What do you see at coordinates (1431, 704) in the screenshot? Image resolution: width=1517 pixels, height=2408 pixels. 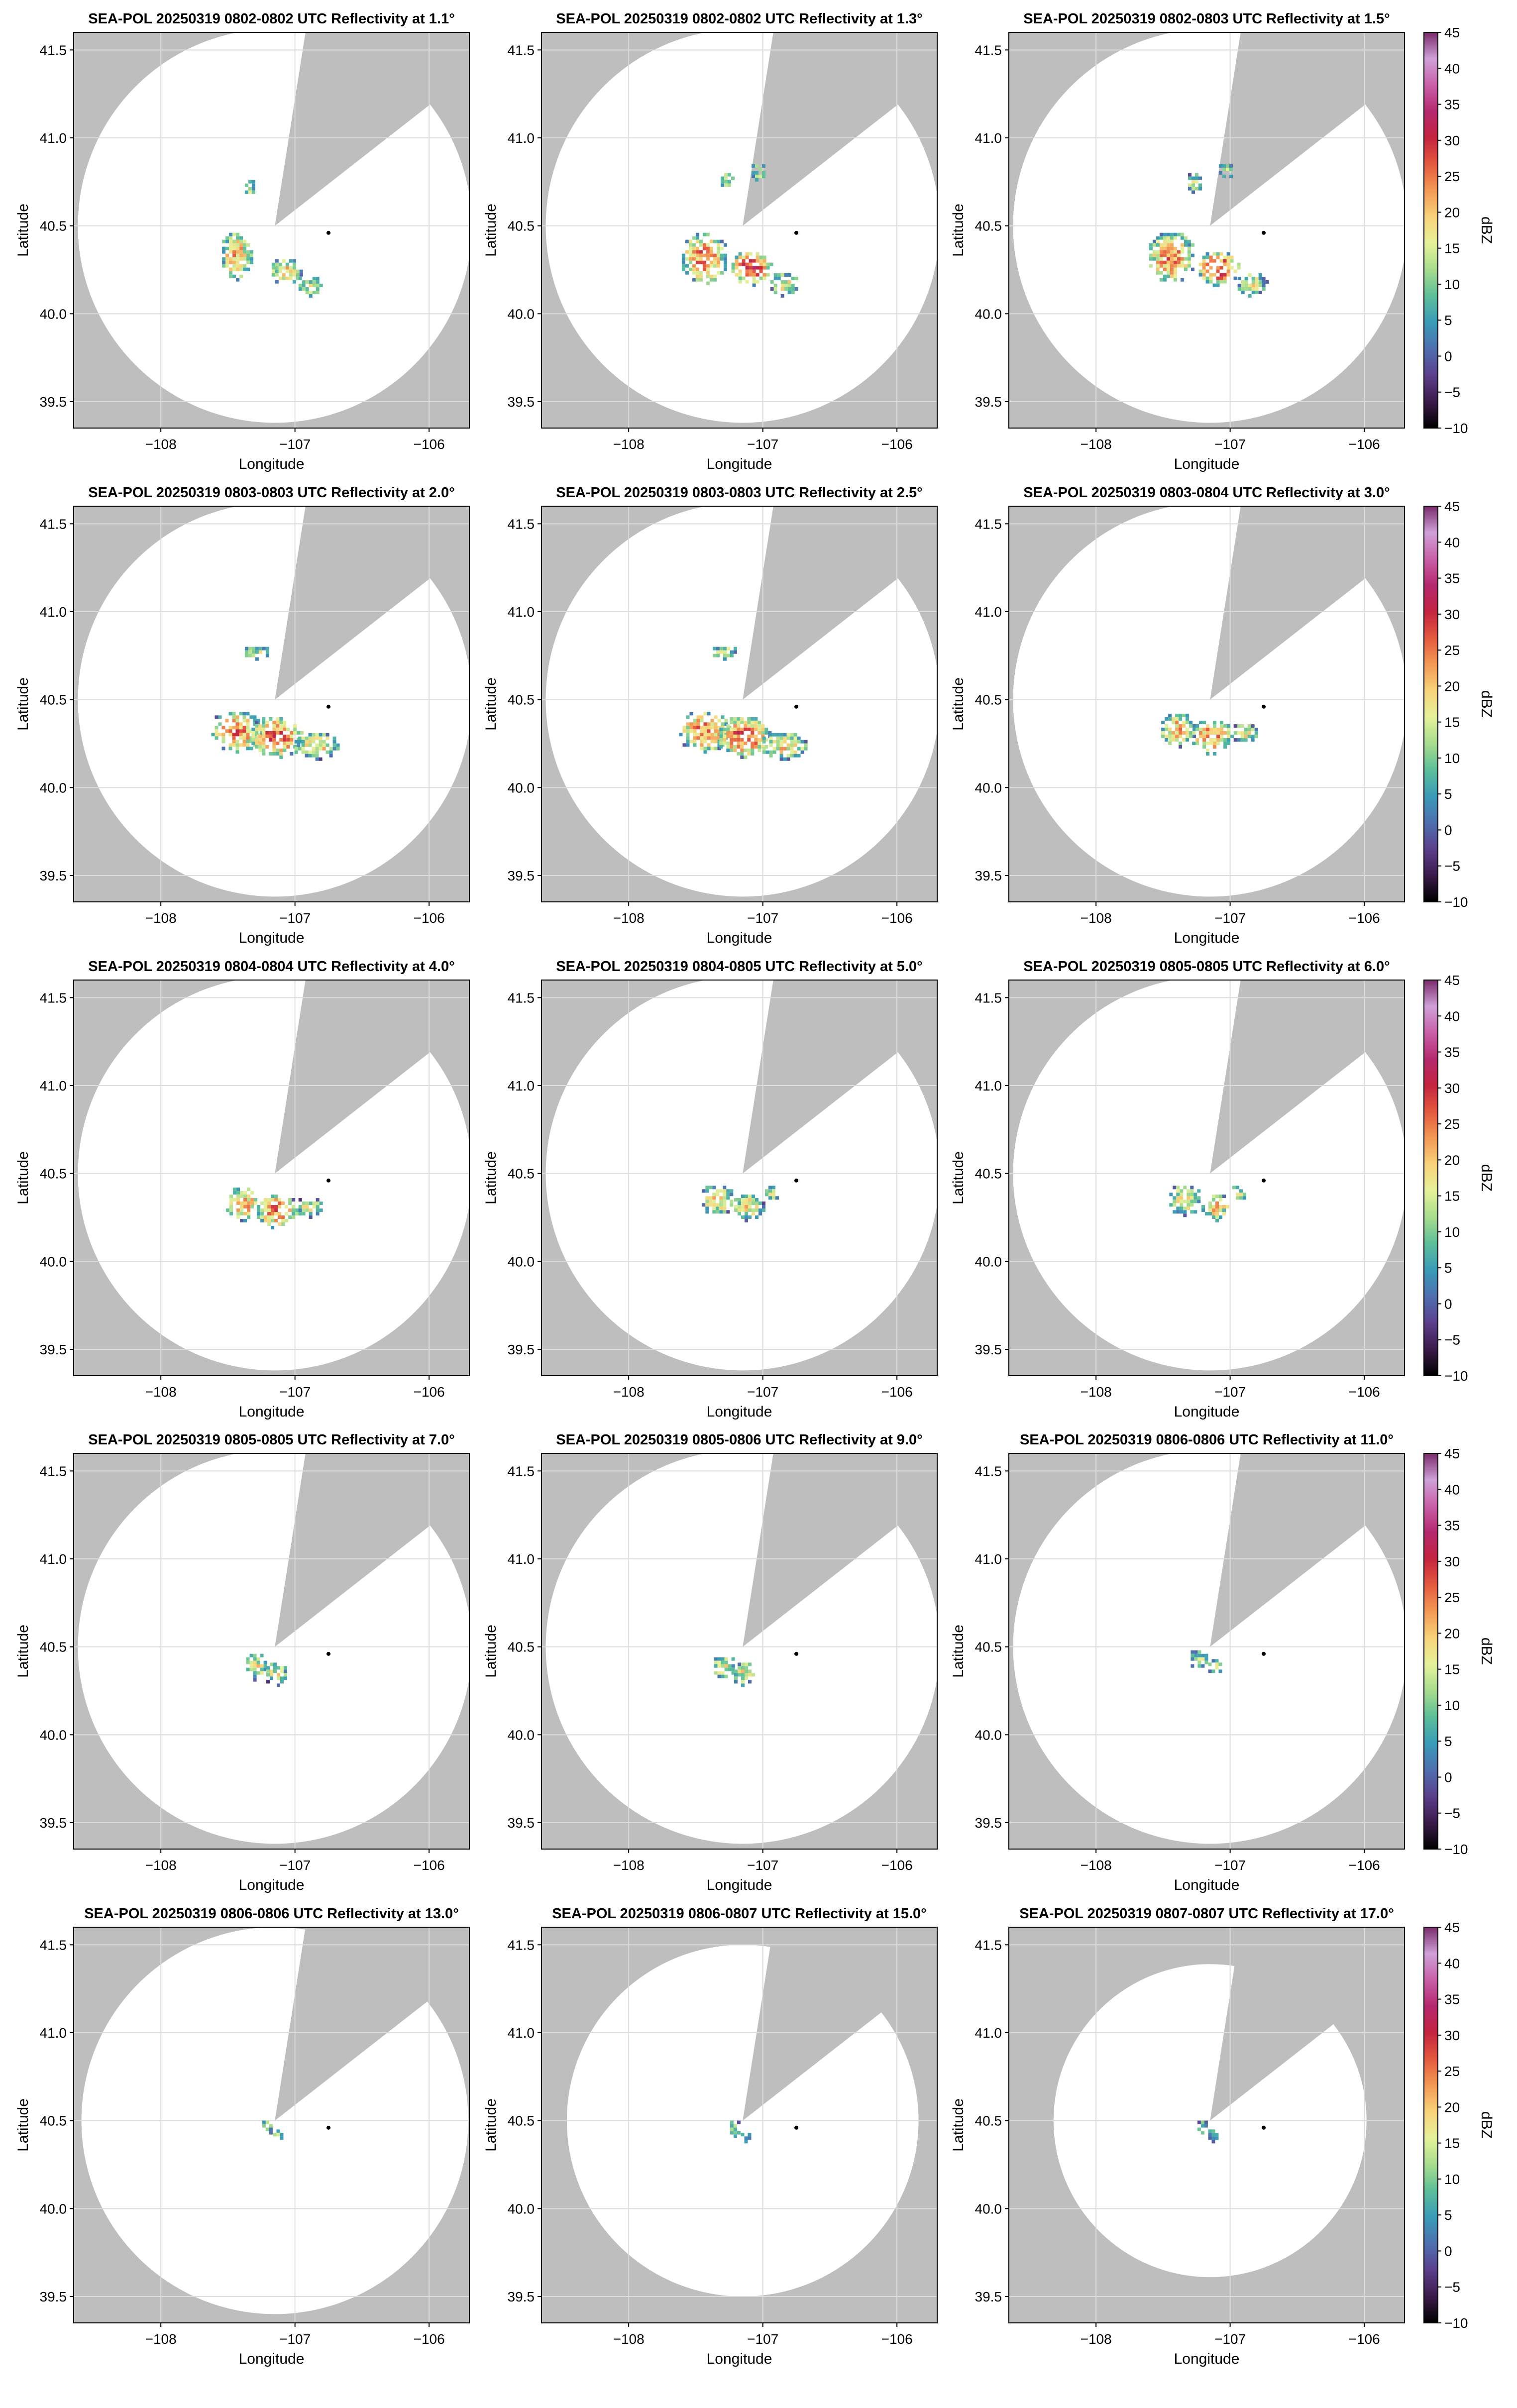 I see `colorbar-gradient` at bounding box center [1431, 704].